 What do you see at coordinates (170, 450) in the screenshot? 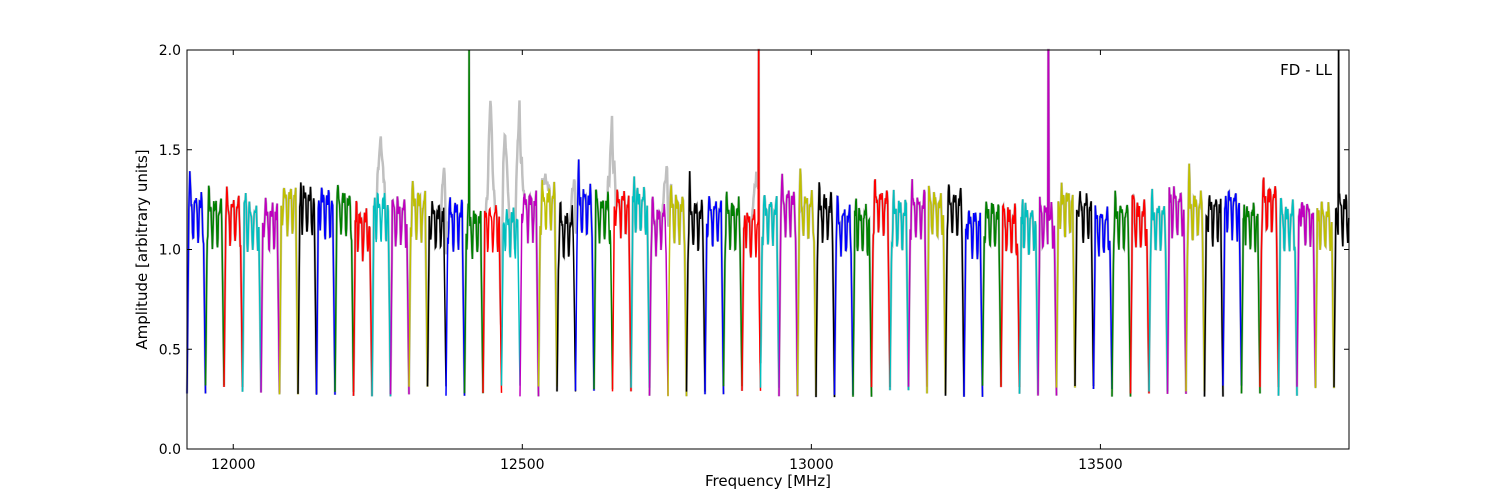
I see `y-tick-label: 0.0` at bounding box center [170, 450].